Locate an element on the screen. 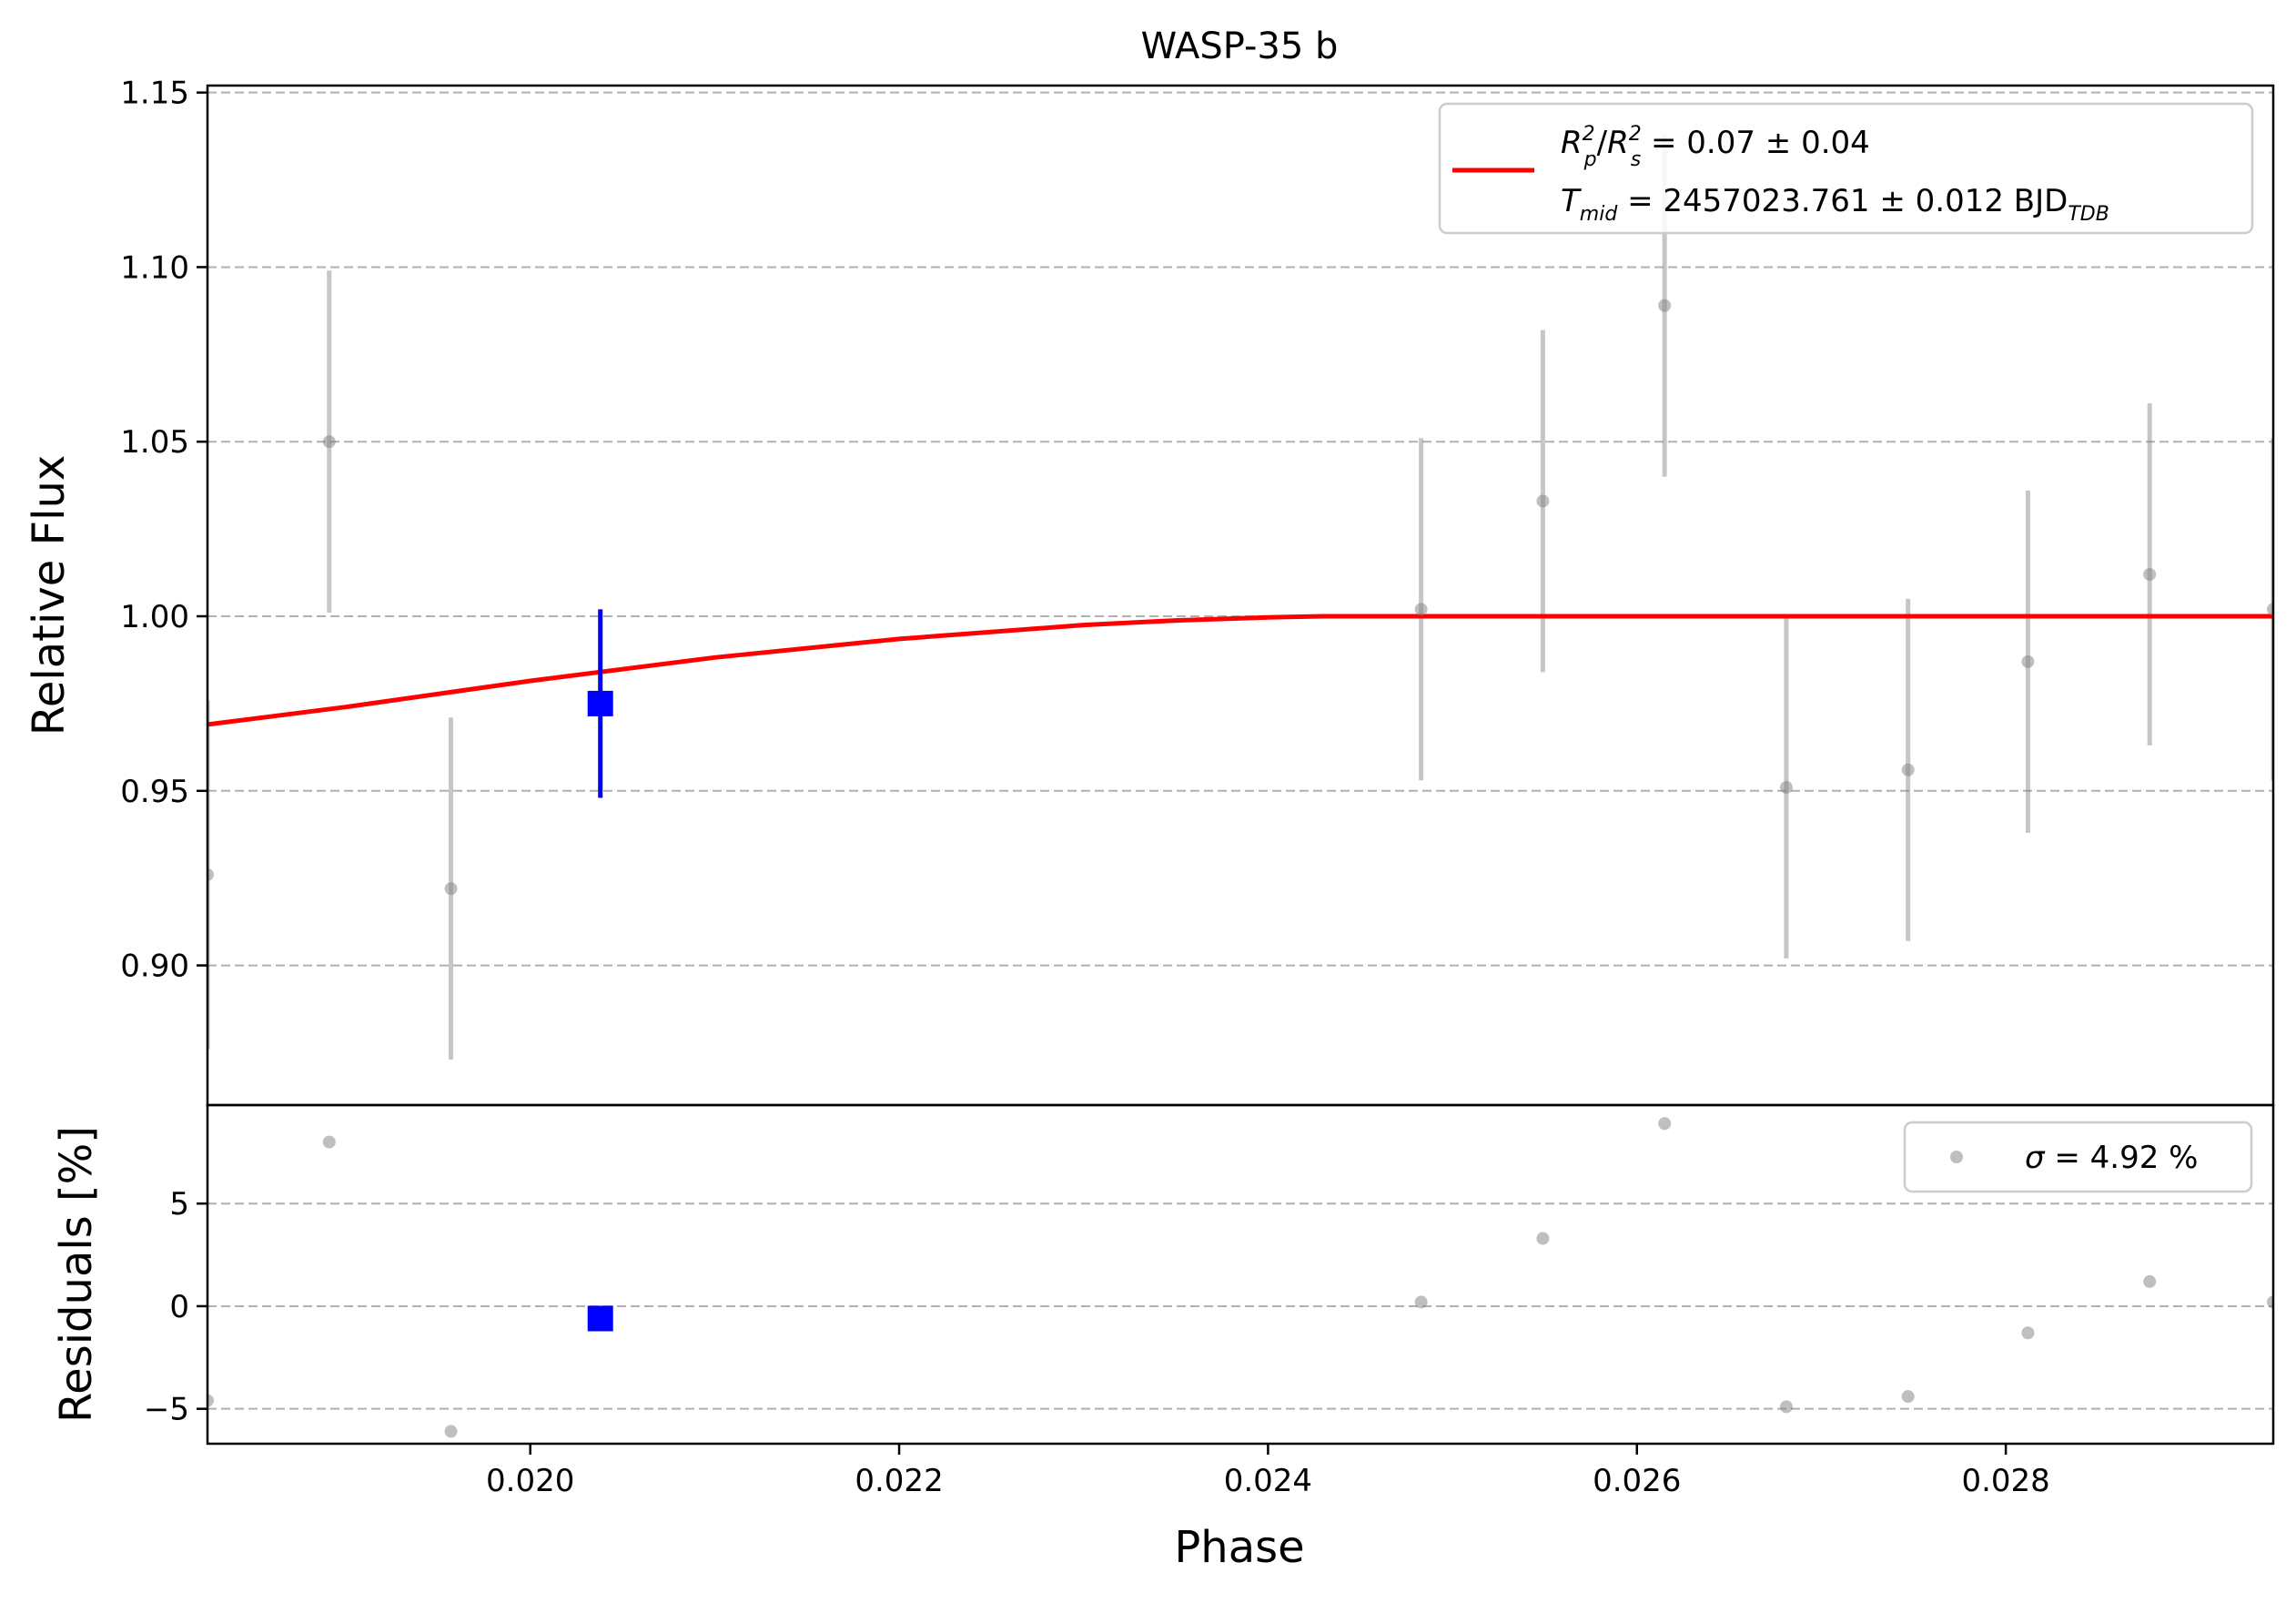  main-binned-points is located at coordinates (600, 703).